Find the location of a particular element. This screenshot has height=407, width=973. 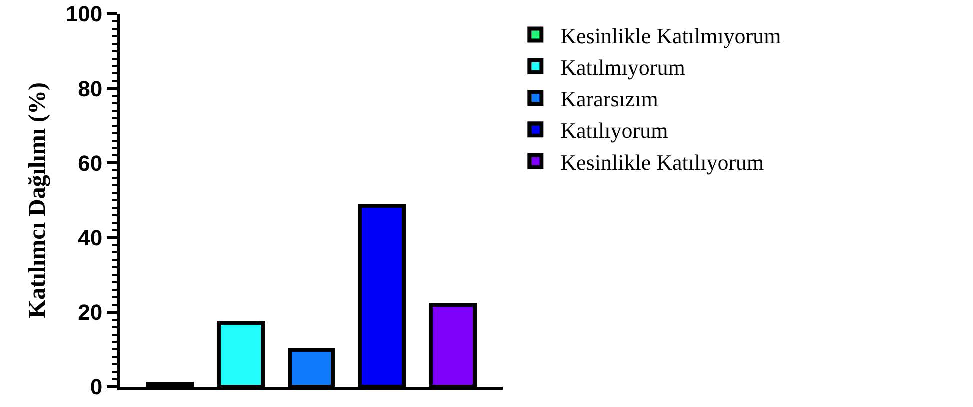

legend-label: Kesinlikle Katılıyorum is located at coordinates (662, 162).